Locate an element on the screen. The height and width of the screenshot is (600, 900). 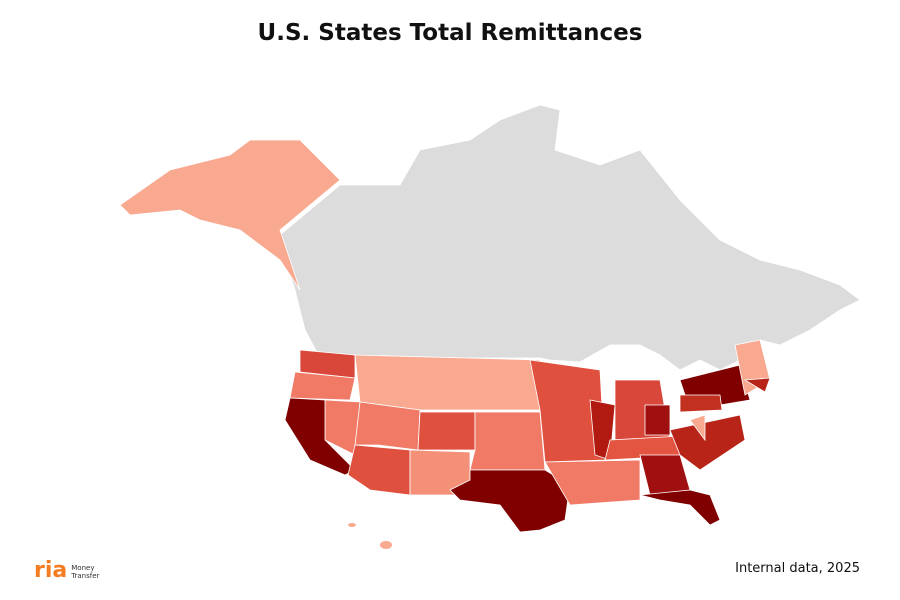
source-note: Internal data, 2025 is located at coordinates (797, 568).